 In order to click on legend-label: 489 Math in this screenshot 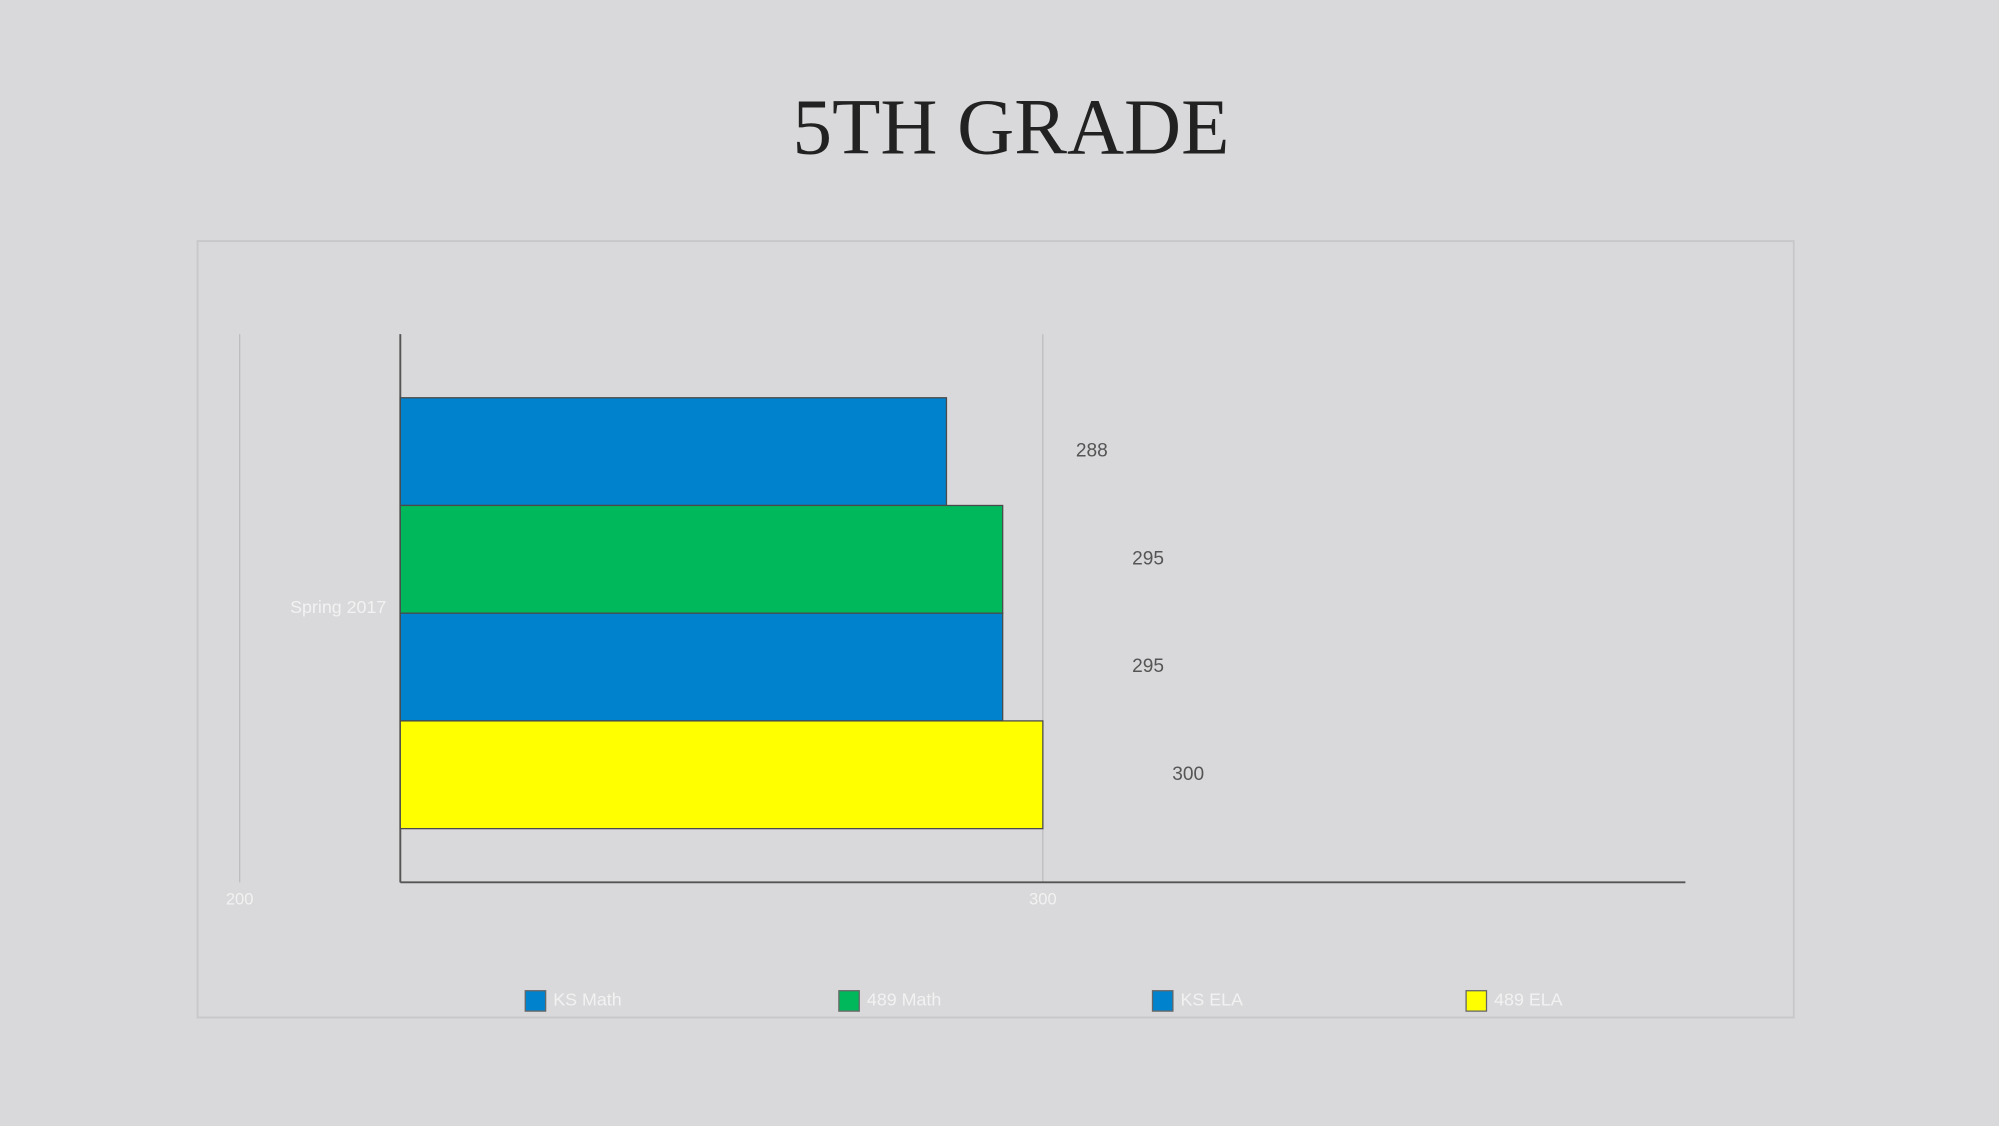, I will do `click(904, 1000)`.